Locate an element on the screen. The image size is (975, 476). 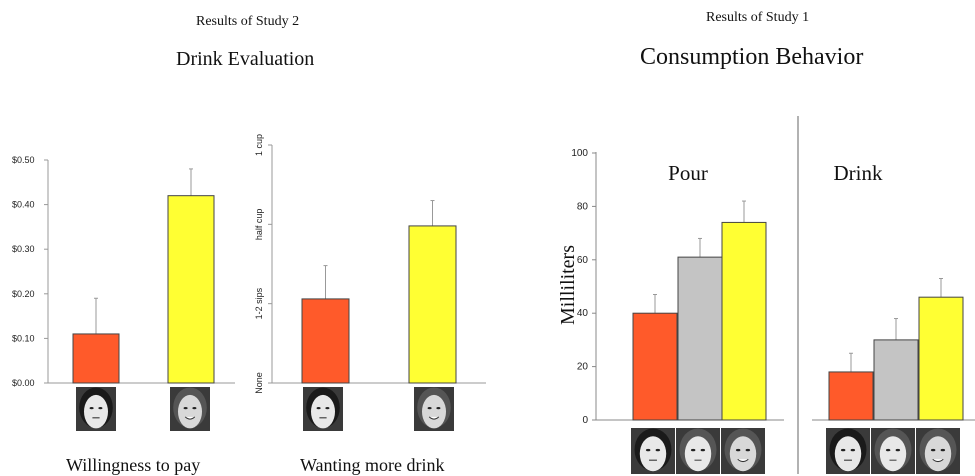
chart2-ytick-label: None is located at coordinates (259, 383).